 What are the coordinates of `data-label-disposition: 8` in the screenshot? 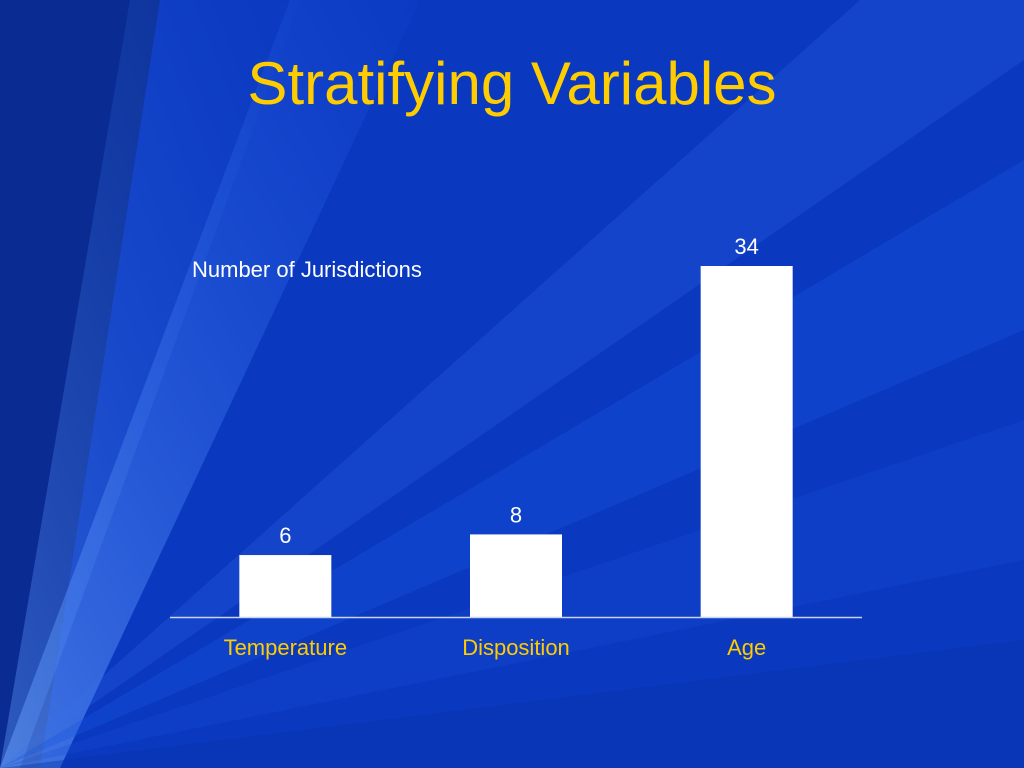 It's located at (516, 514).